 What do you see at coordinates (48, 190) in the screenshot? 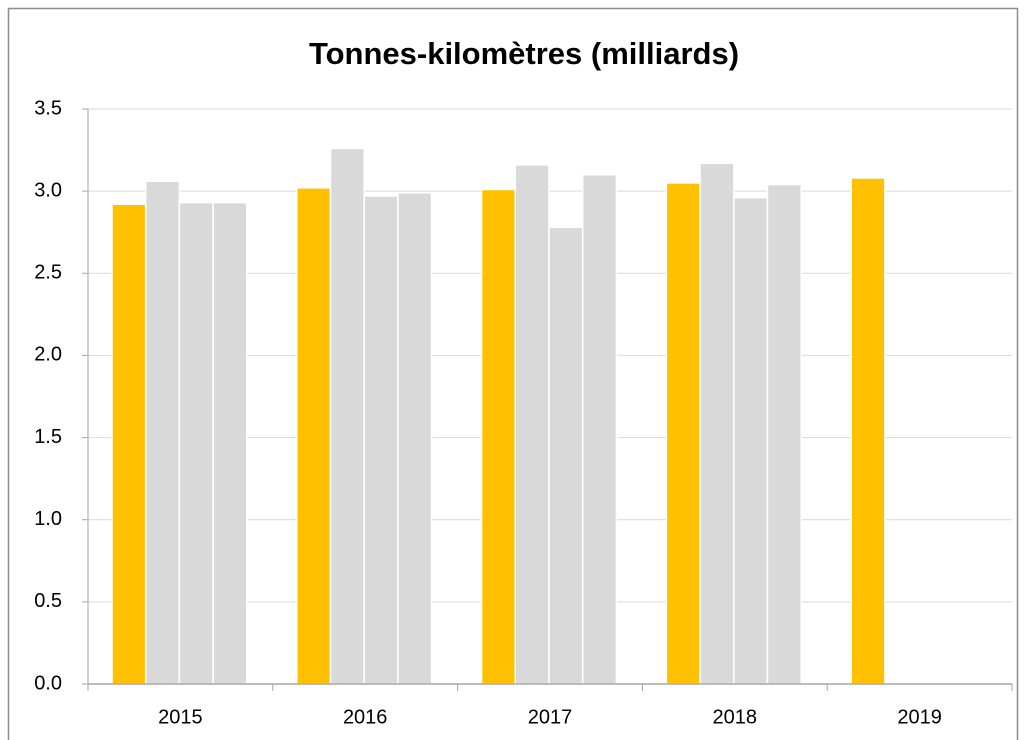
I see `y-tick-label: 3.0` at bounding box center [48, 190].